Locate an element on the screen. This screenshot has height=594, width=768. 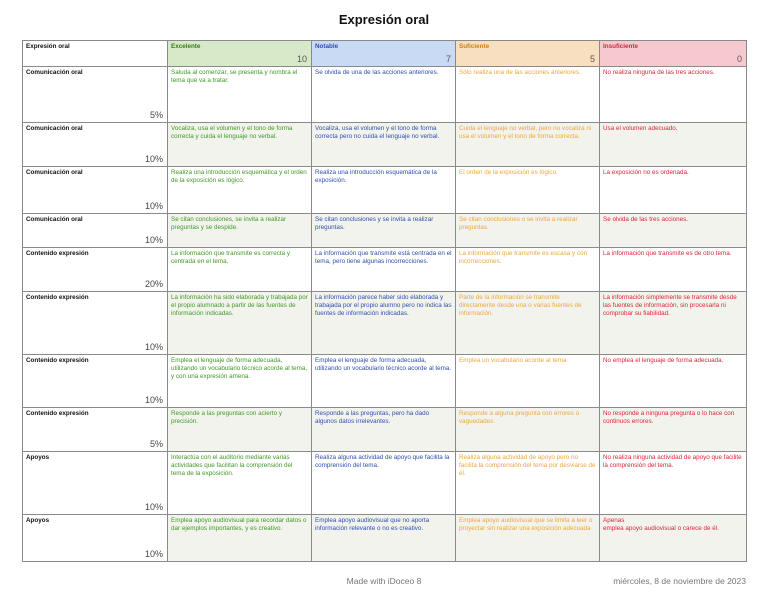
level-name: Insuficiente is located at coordinates (620, 46).